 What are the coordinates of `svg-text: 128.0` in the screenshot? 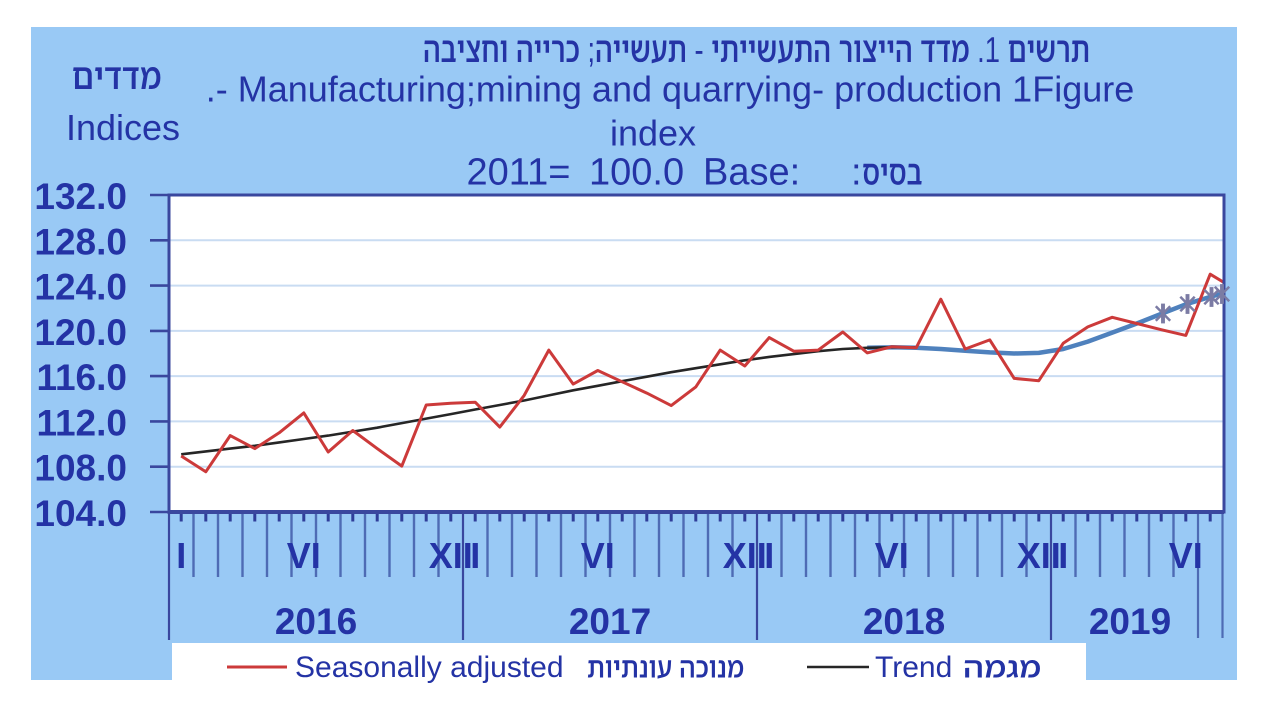 It's located at (80, 241).